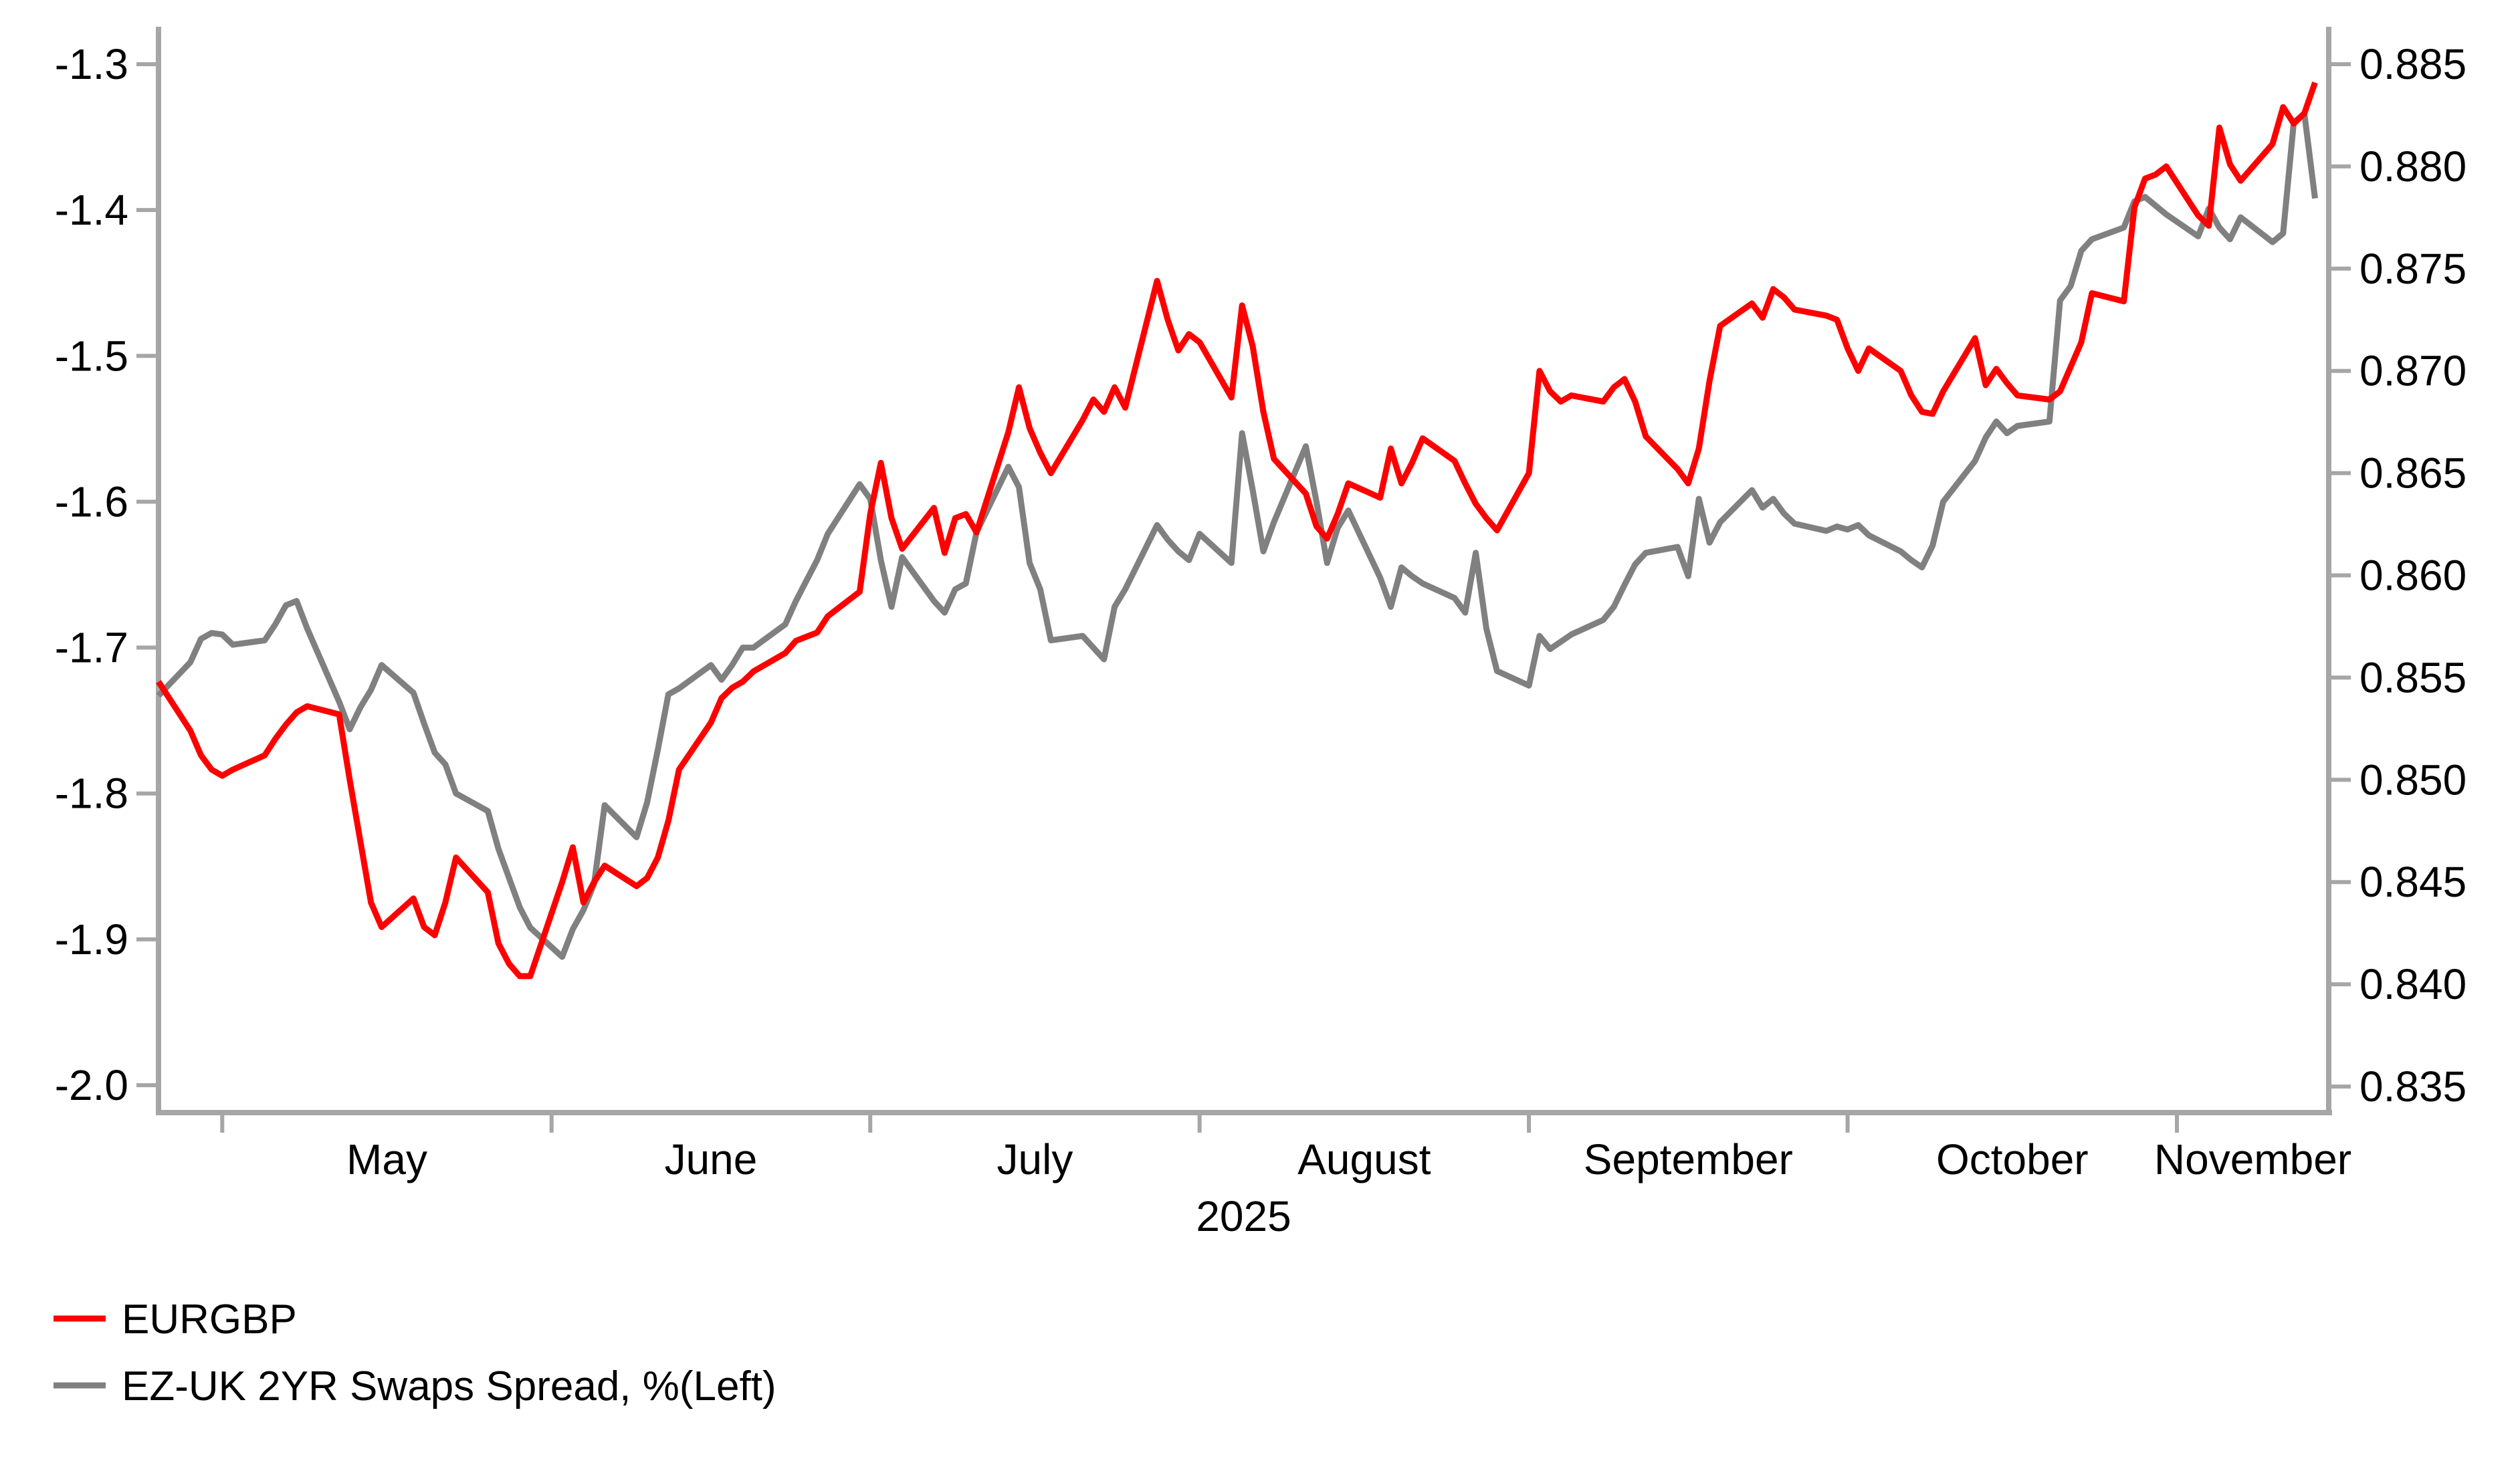 Image resolution: width=2520 pixels, height=1471 pixels. What do you see at coordinates (2412, 882) in the screenshot?
I see `right-axis-tick-label: 0.845` at bounding box center [2412, 882].